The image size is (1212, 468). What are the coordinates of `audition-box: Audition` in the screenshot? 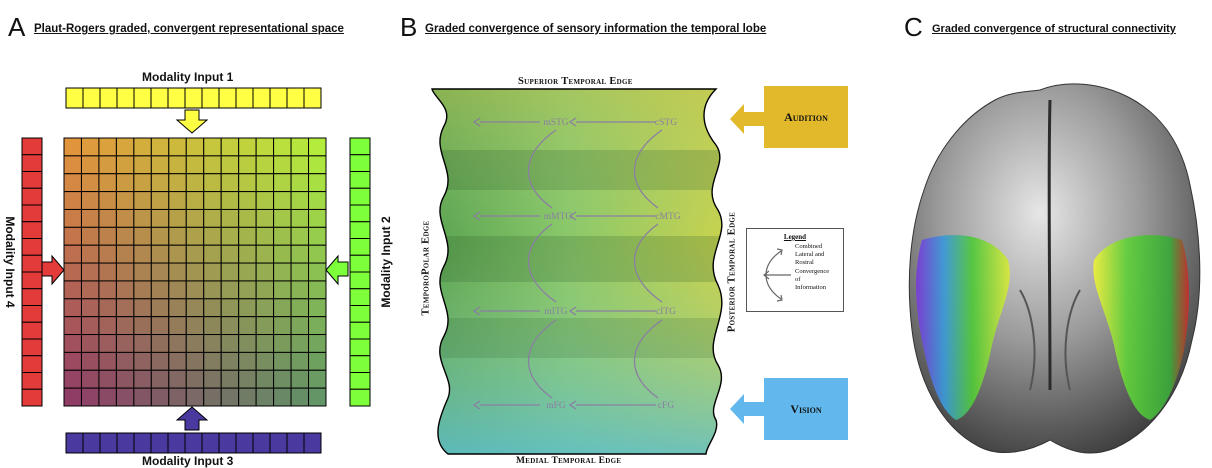 It's located at (806, 117).